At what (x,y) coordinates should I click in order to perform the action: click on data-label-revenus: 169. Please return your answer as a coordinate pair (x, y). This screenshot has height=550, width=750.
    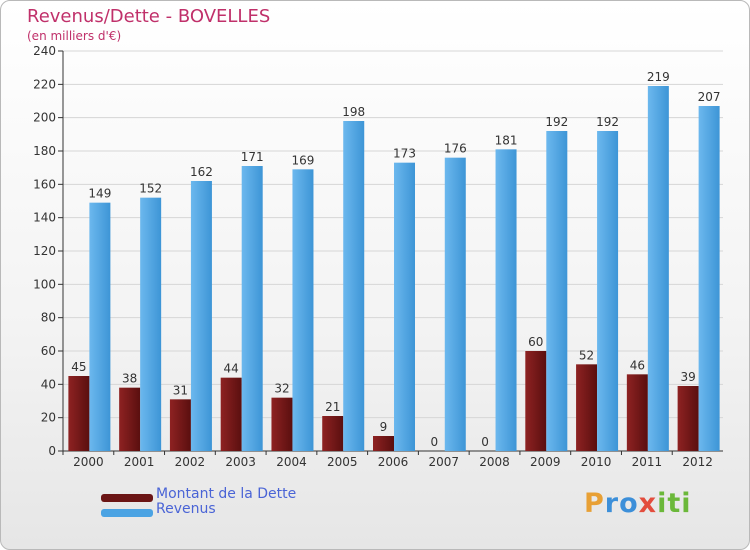
    Looking at the image, I should click on (303, 160).